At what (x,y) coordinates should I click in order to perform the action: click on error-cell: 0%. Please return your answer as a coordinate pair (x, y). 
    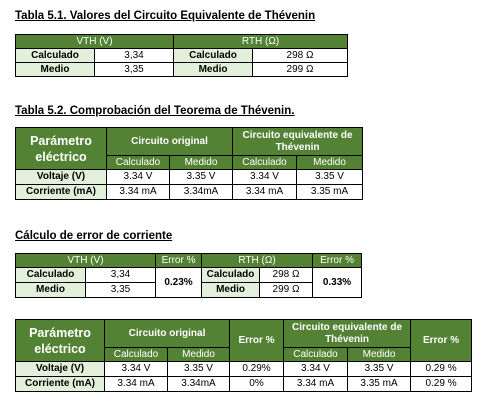
    Looking at the image, I should click on (257, 384).